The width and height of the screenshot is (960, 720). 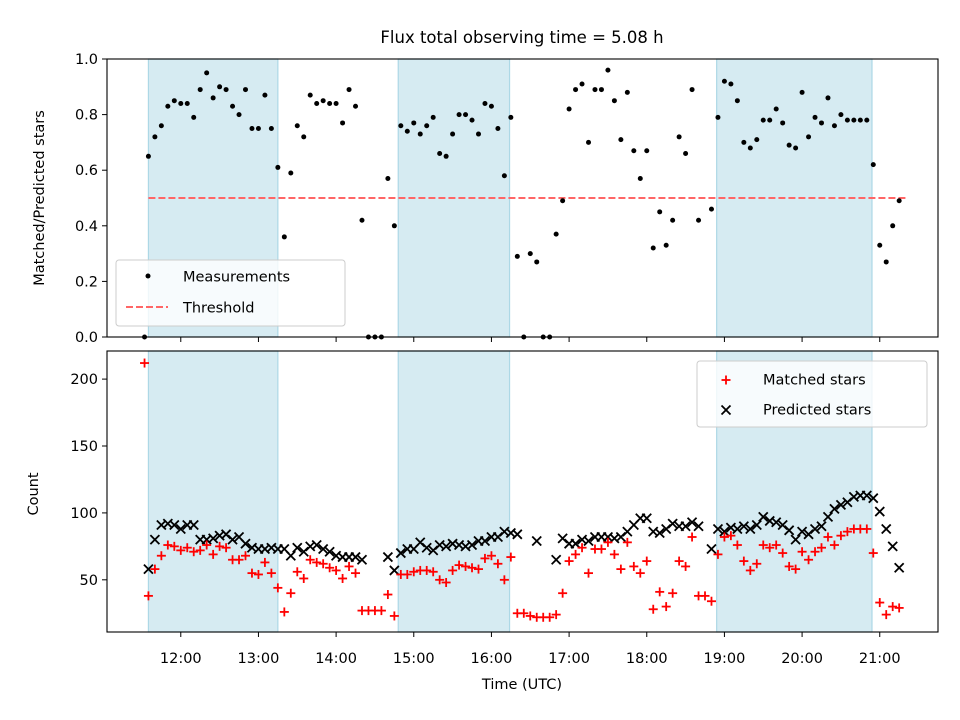 What do you see at coordinates (86, 282) in the screenshot?
I see `ratio-y-tick-label: 0.2` at bounding box center [86, 282].